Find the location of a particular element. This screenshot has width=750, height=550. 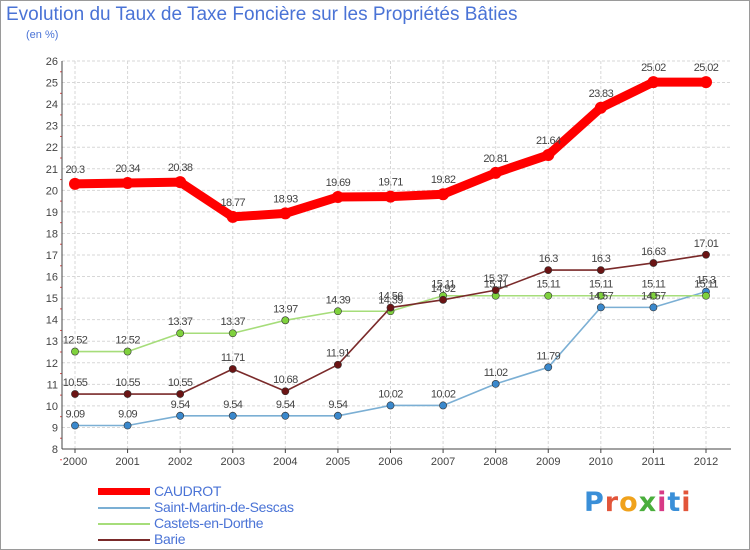

data-label: 11.71 is located at coordinates (233, 358).